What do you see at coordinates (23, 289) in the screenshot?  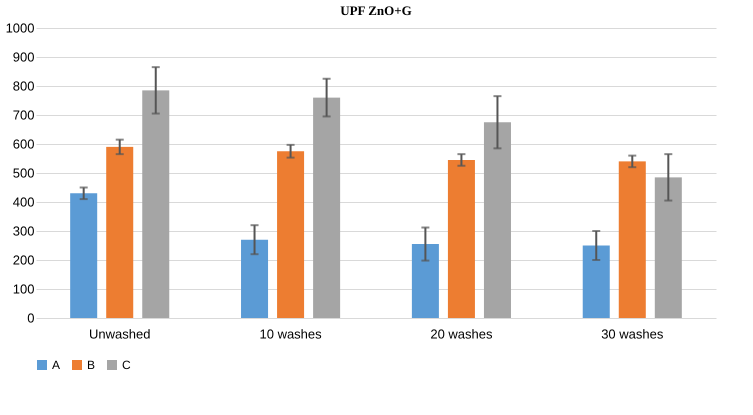 I see `y-tick-label: 100` at bounding box center [23, 289].